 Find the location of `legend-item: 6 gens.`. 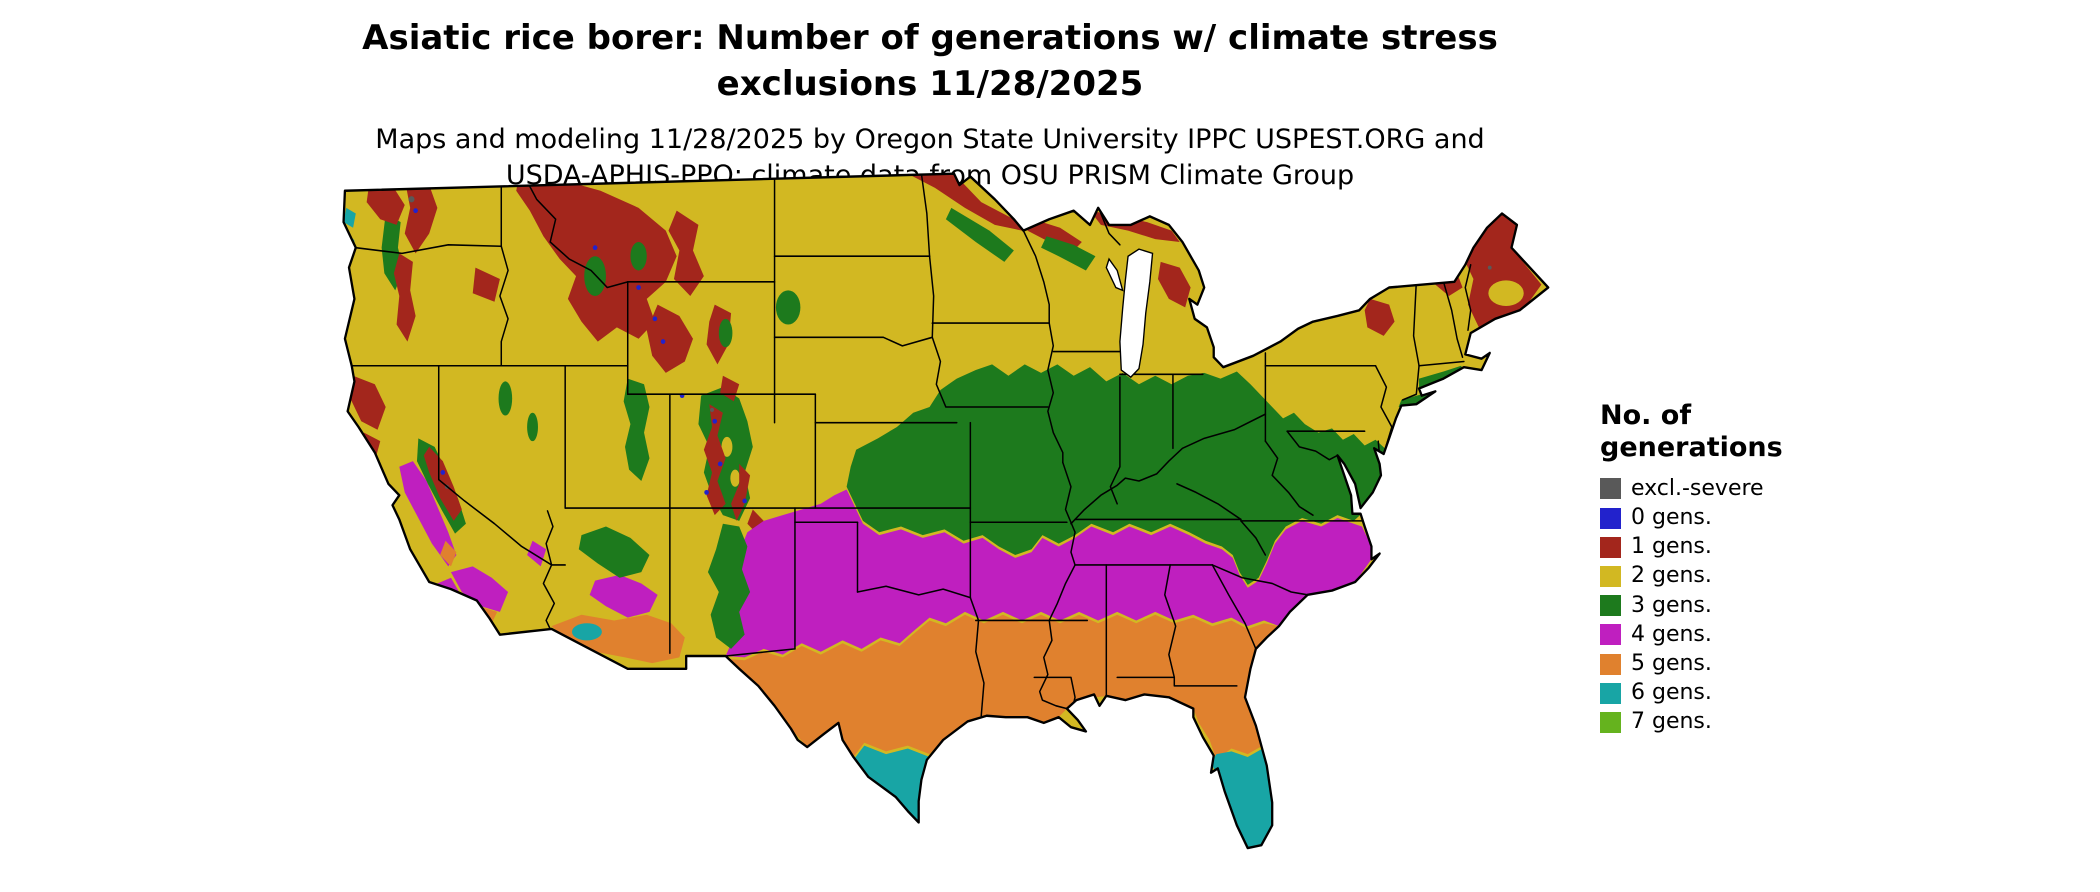

legend-item: 6 gens. is located at coordinates (1691, 693).